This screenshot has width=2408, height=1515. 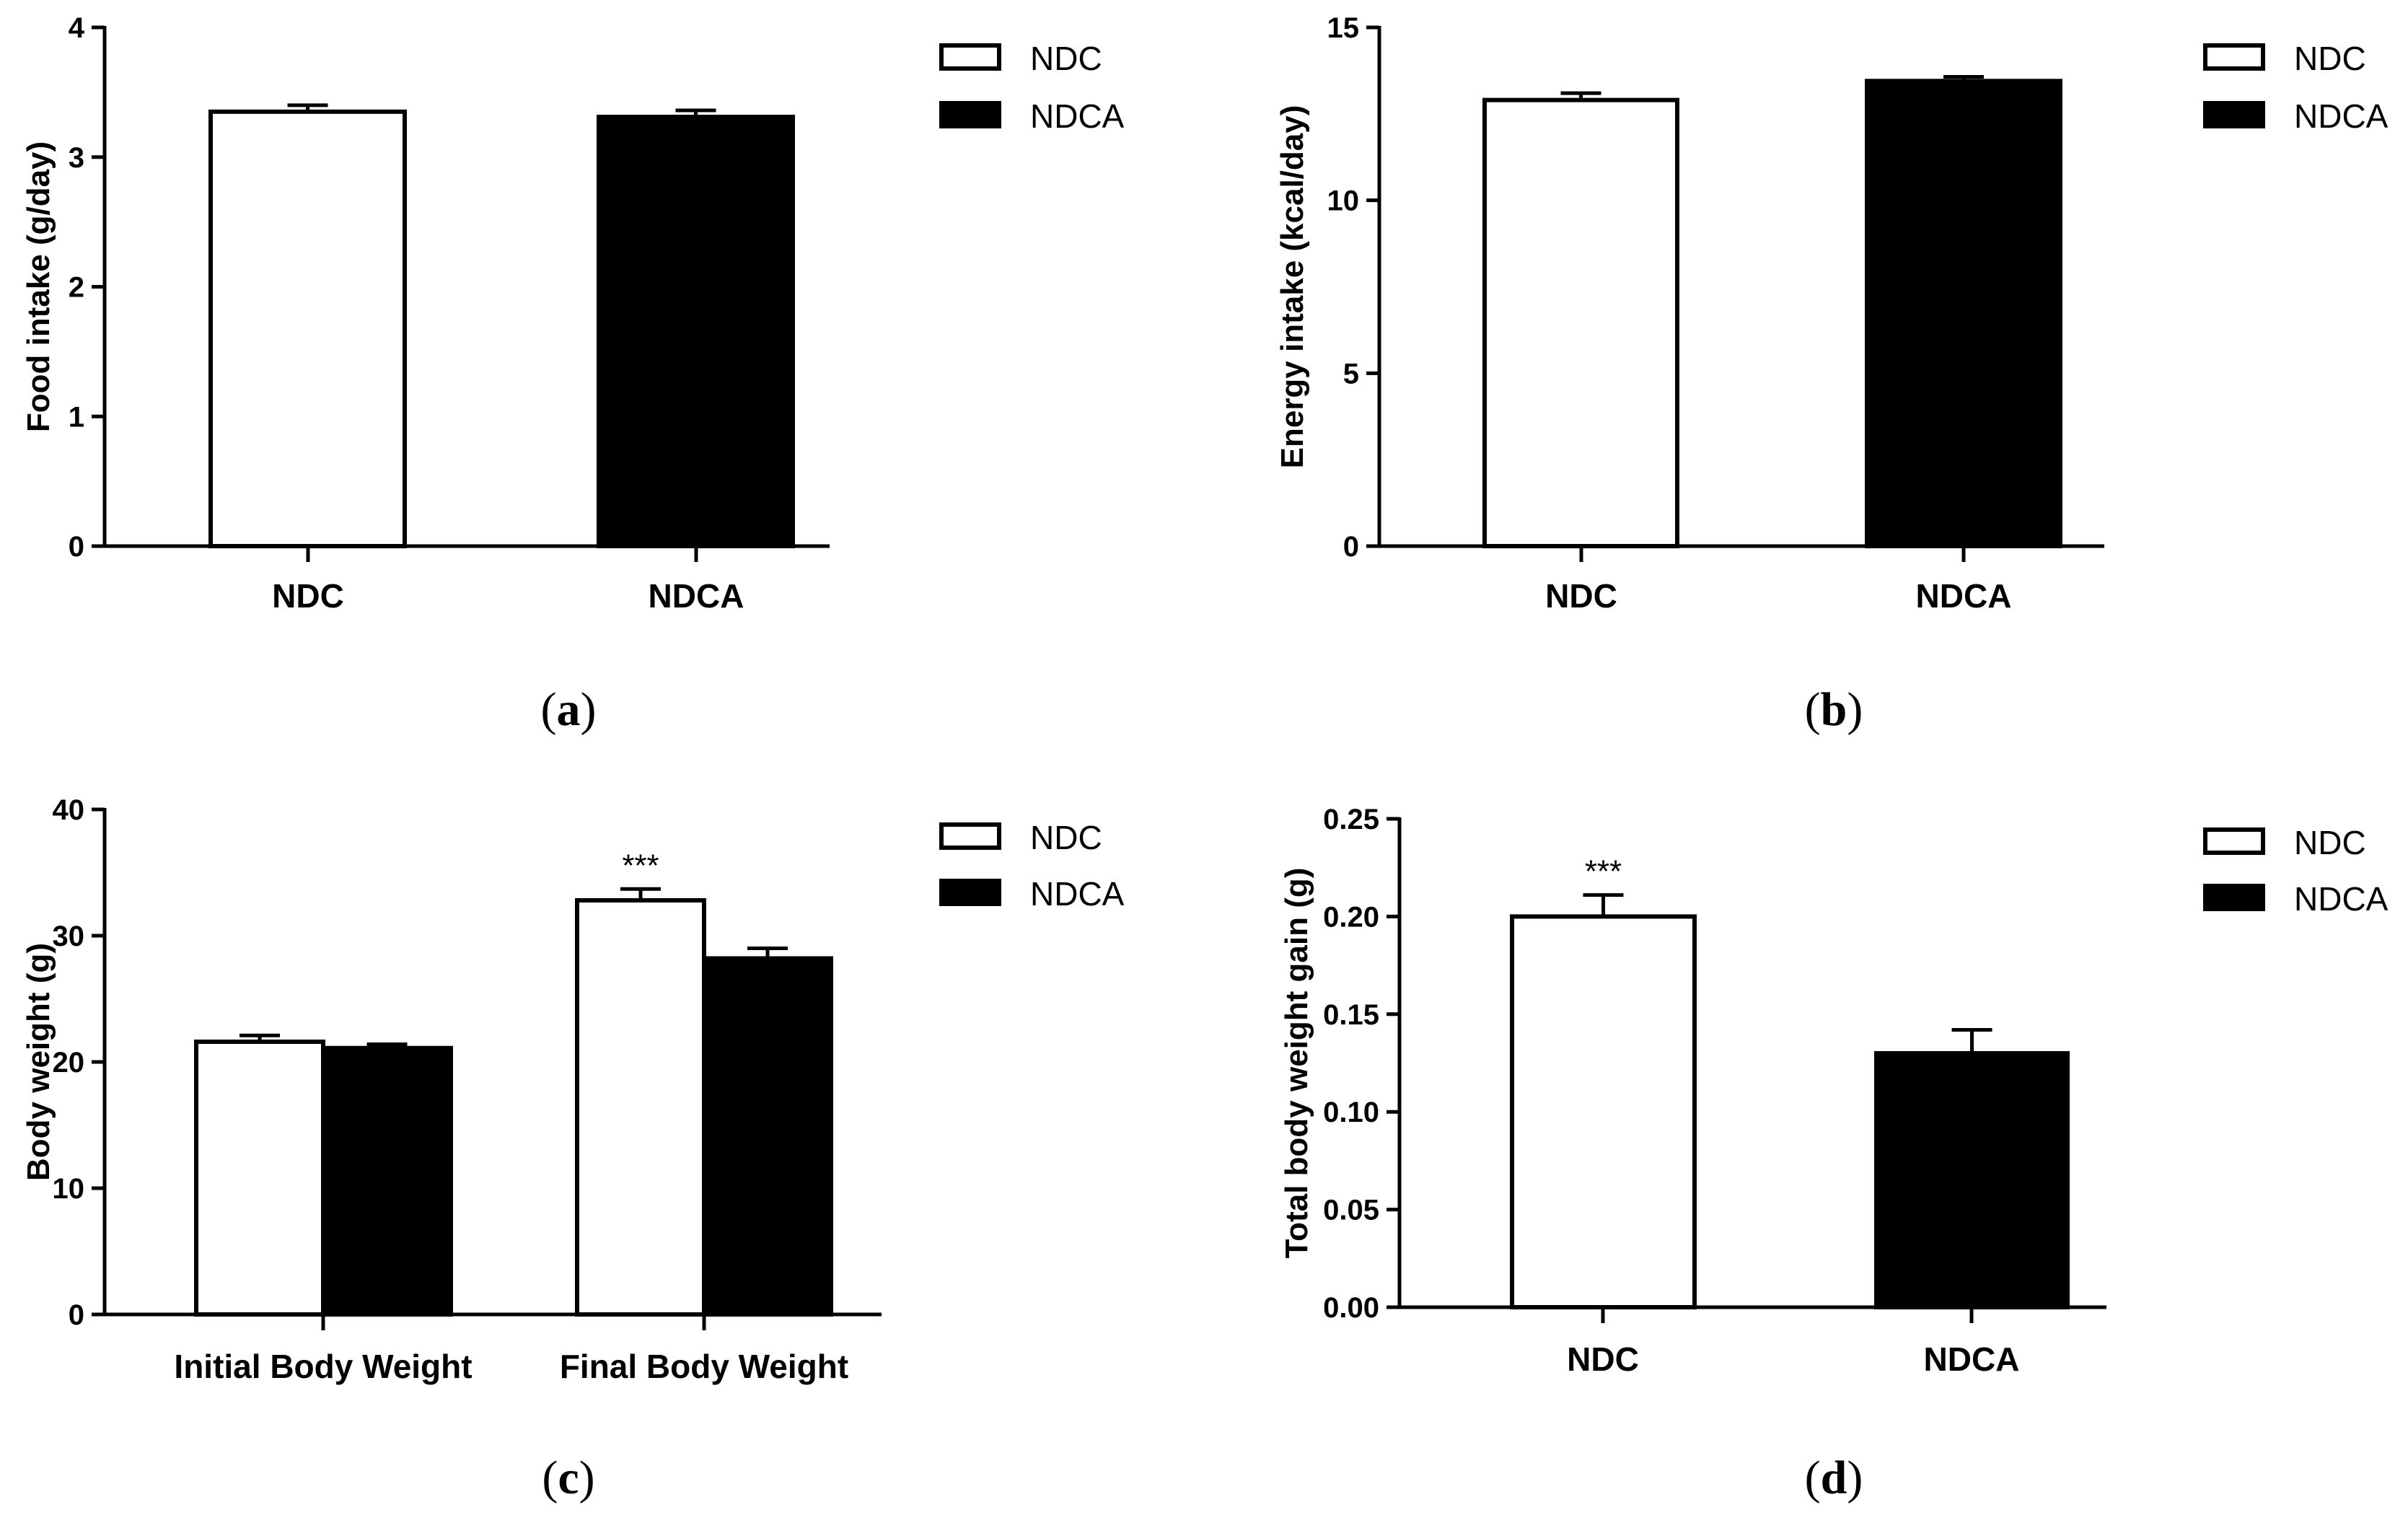 I want to click on y-tick-label: 0.15, so click(x=1351, y=1015).